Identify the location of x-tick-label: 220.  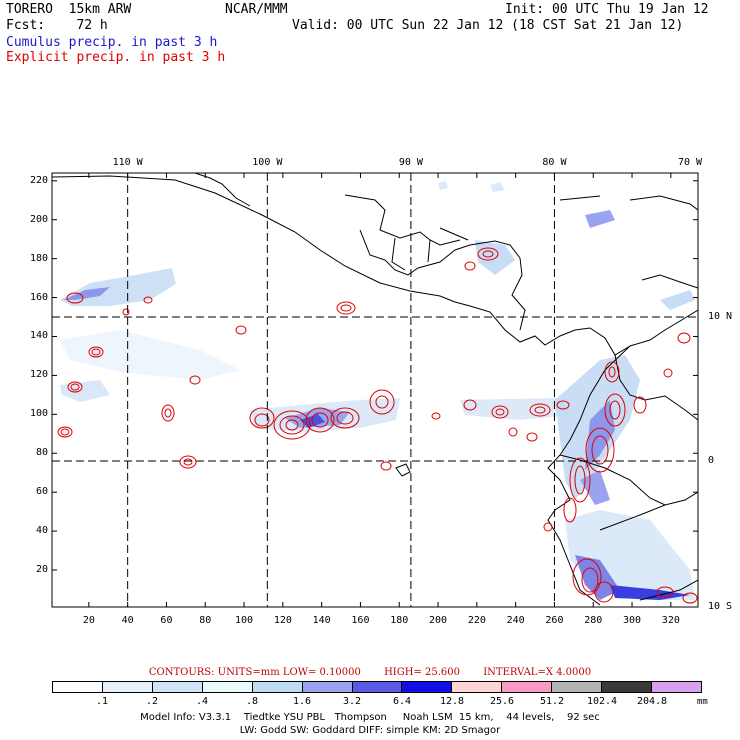
(476, 620).